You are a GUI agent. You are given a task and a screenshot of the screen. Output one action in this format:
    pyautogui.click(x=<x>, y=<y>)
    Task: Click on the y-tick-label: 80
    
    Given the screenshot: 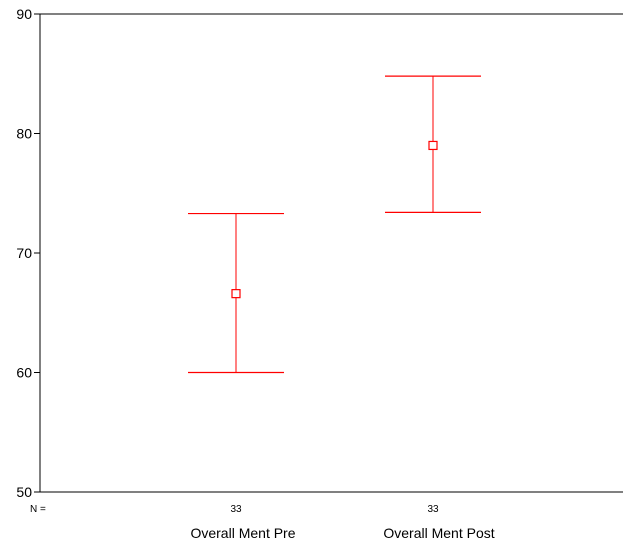 What is the action you would take?
    pyautogui.click(x=24, y=134)
    